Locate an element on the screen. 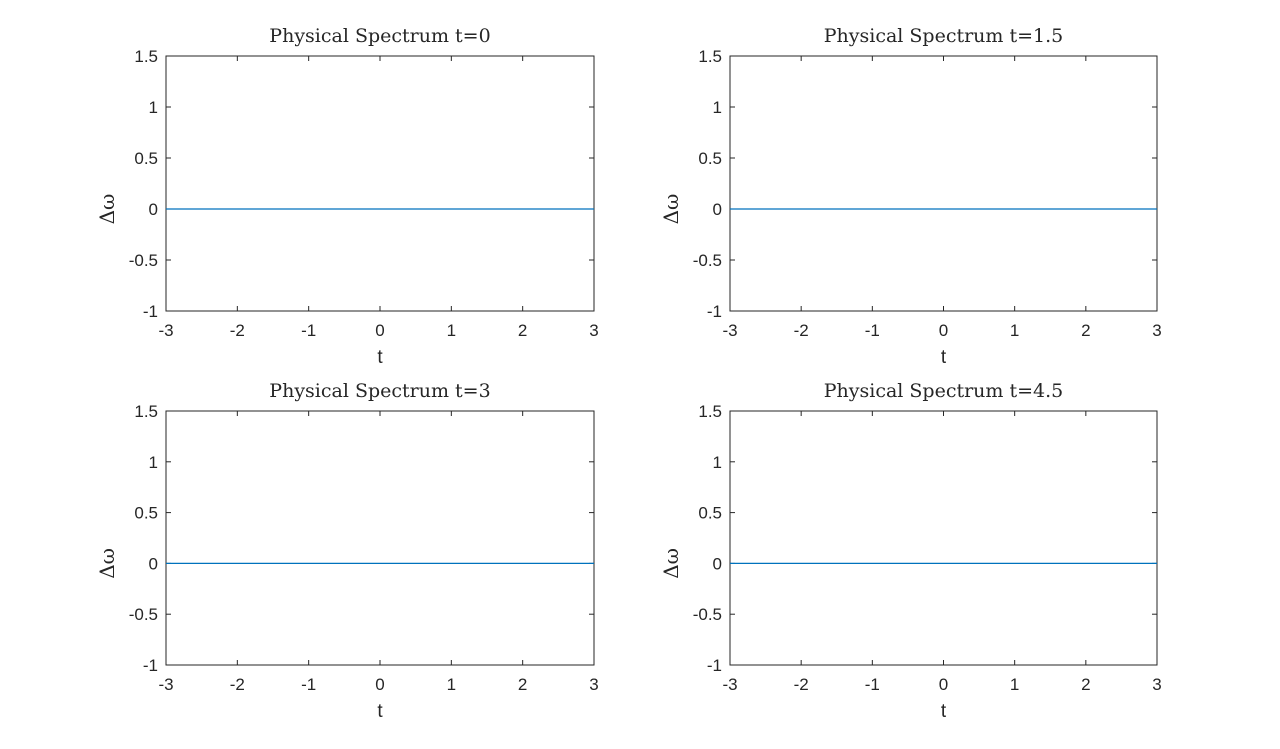 The width and height of the screenshot is (1280, 749). subplot-title: Physical Spectrum t=1.5 is located at coordinates (944, 36).